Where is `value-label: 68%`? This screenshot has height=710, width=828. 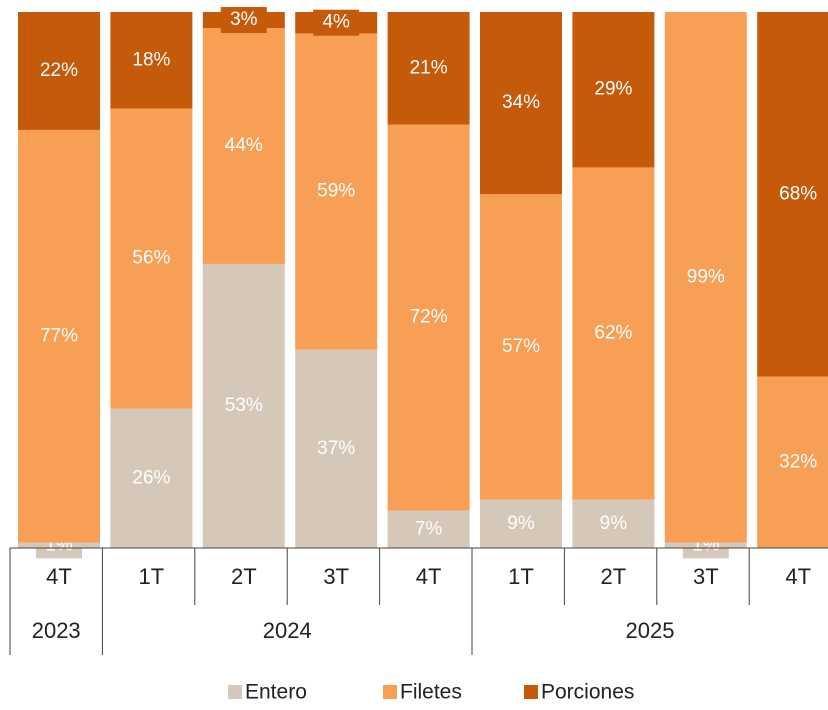 value-label: 68% is located at coordinates (798, 193).